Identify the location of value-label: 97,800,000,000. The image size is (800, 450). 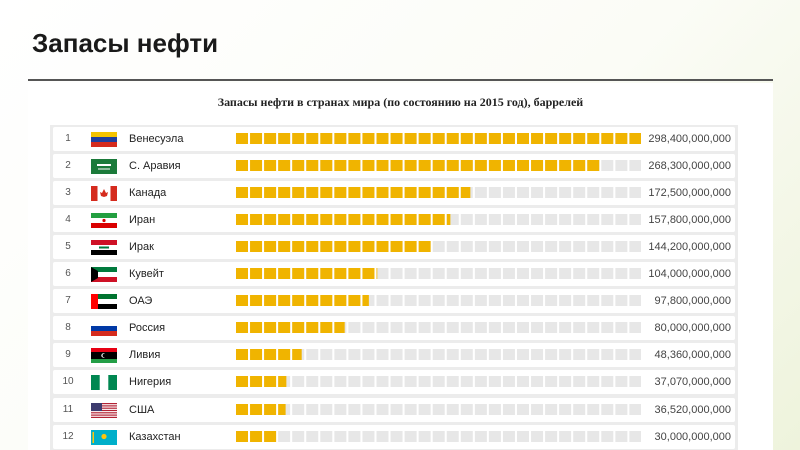
(692, 301).